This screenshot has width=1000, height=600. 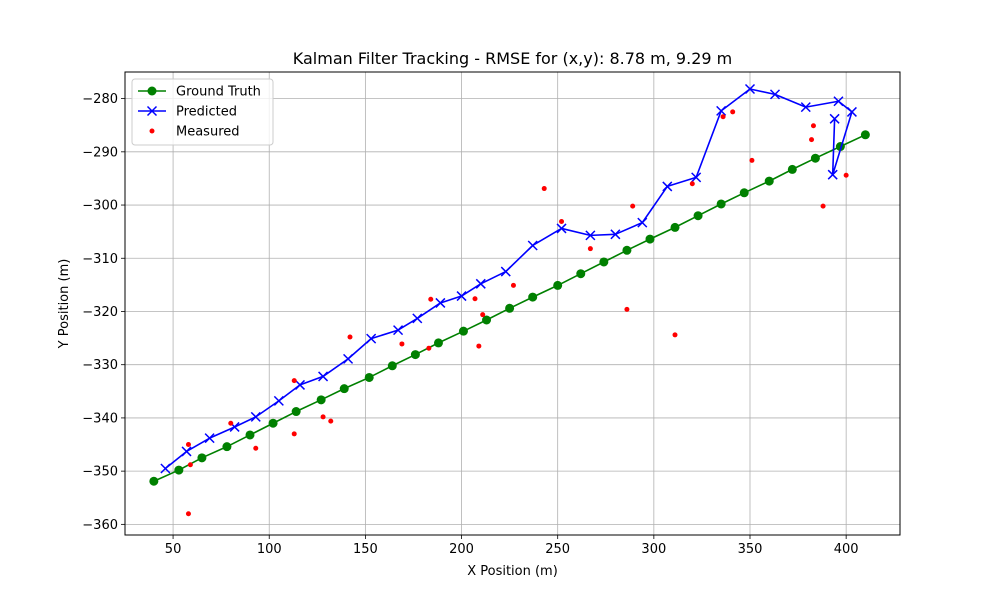 What do you see at coordinates (269, 549) in the screenshot?
I see `x-tick-label: 100` at bounding box center [269, 549].